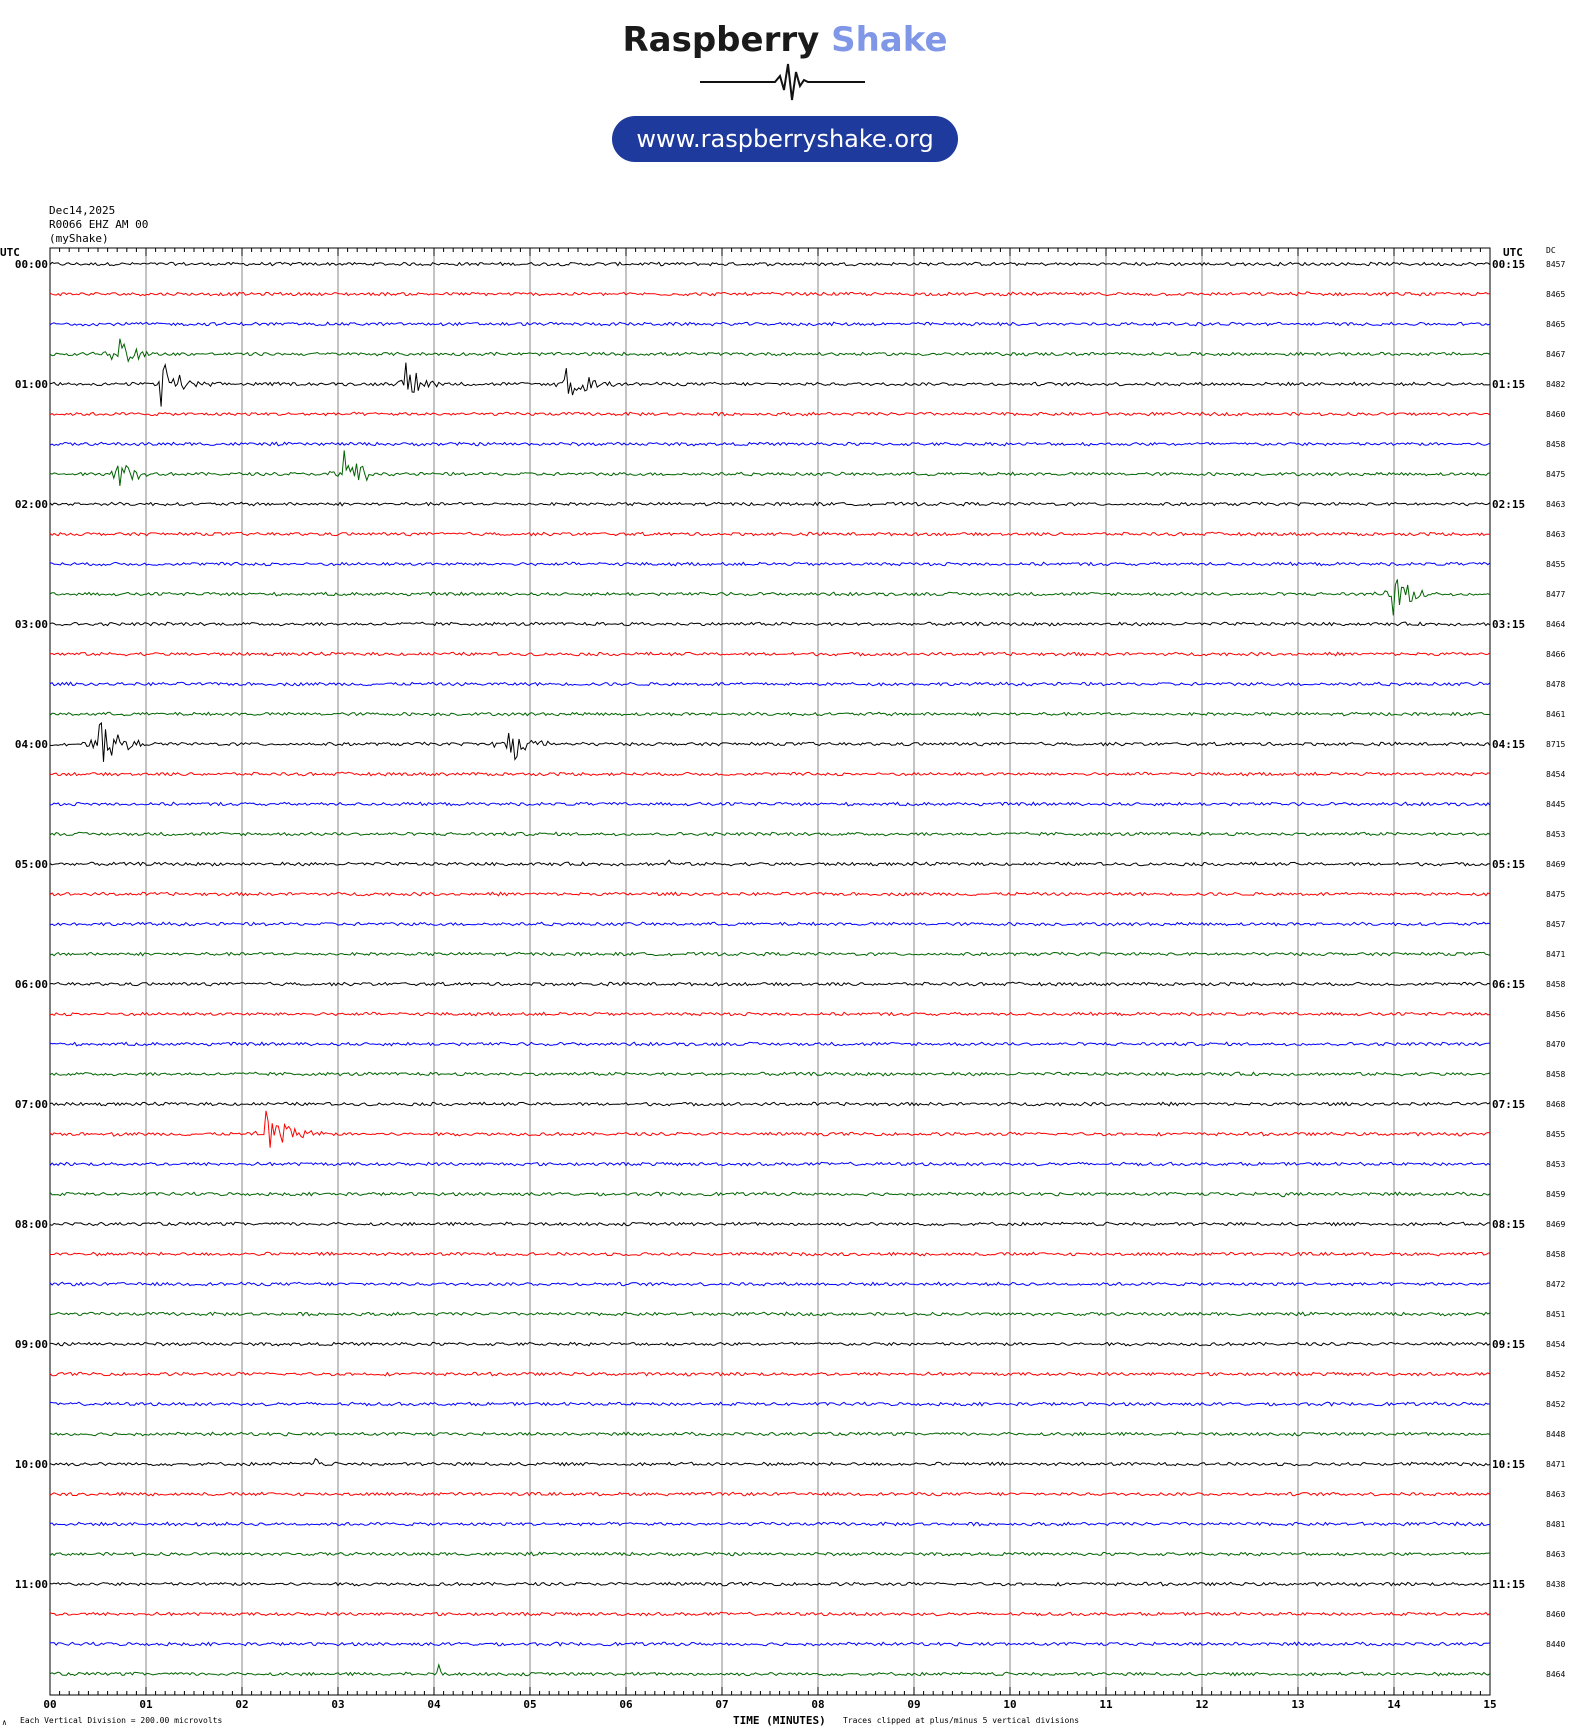  I want to click on right-hour-label: 01:15, so click(1508, 384).